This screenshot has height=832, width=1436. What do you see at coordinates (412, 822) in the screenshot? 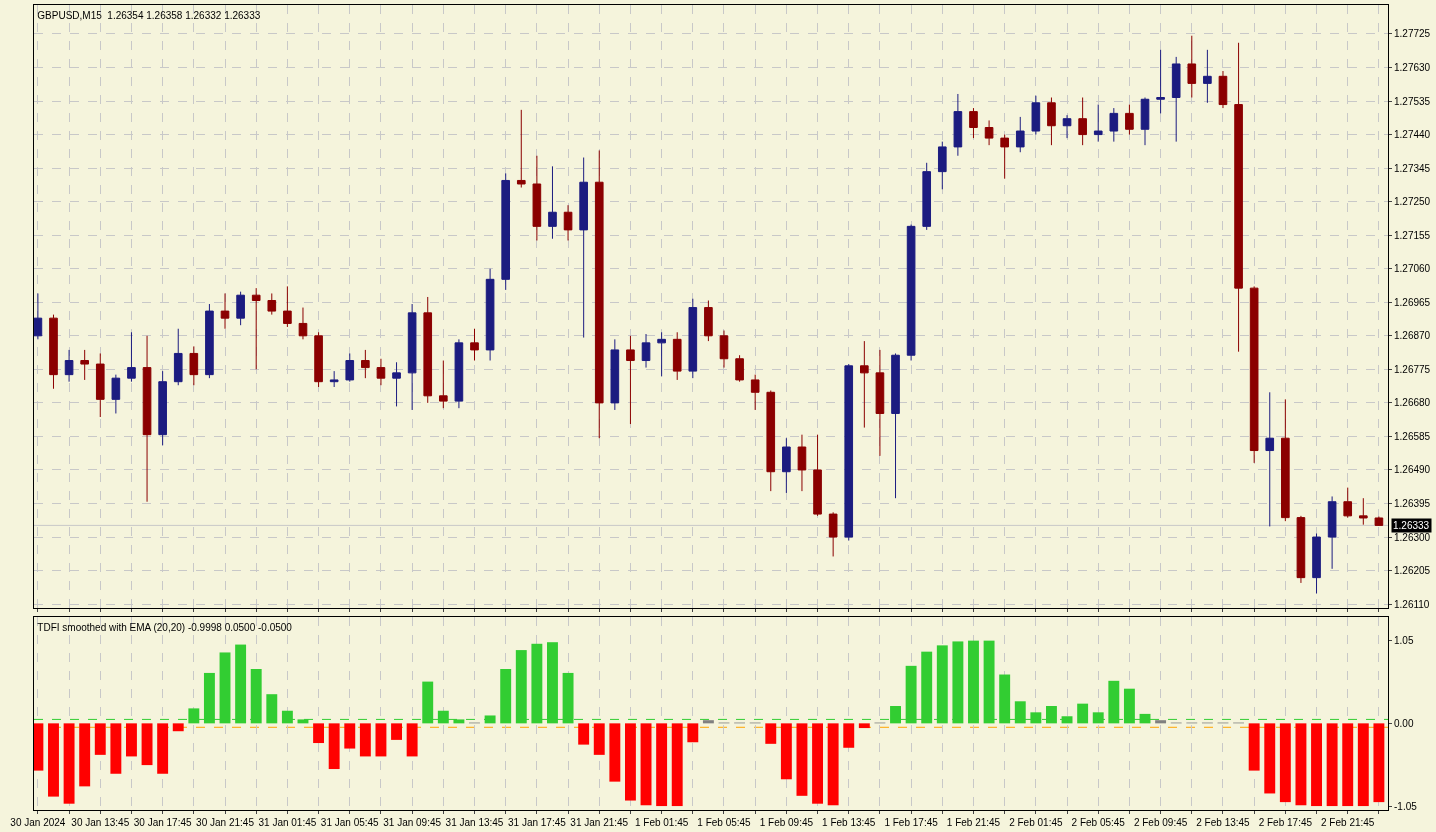
I see `x-tick-label: 31 Jan 09:45` at bounding box center [412, 822].